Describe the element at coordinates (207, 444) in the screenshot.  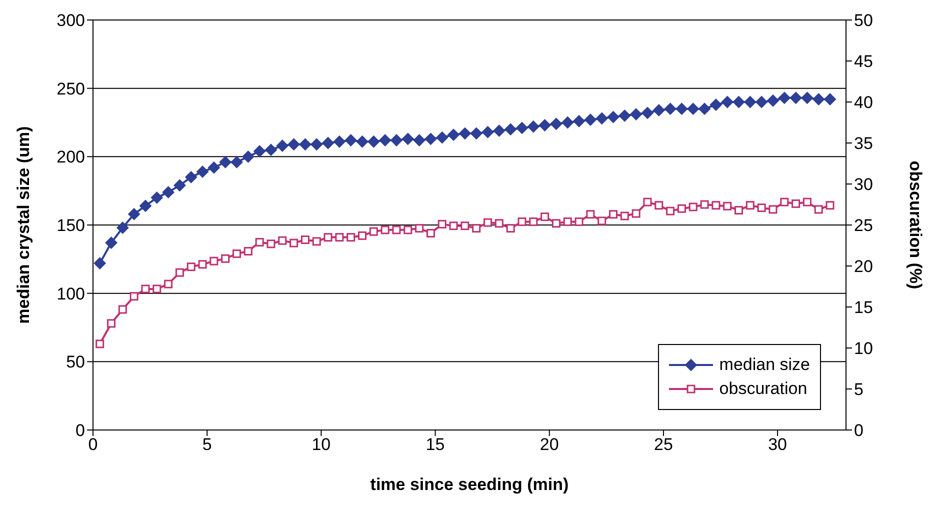
I see `x-tick-label: 5` at that location.